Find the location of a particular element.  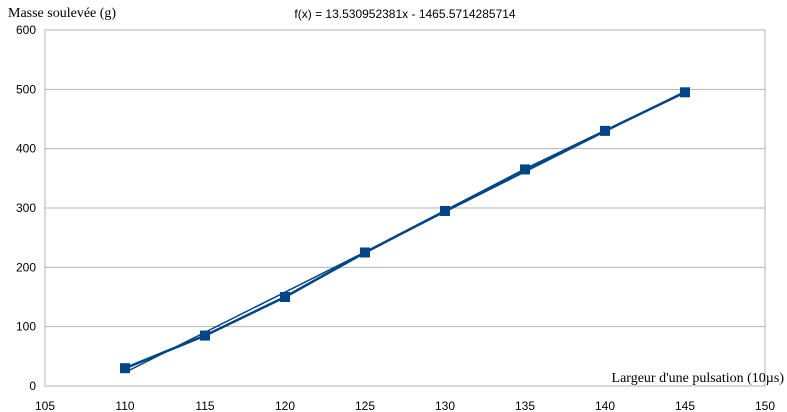

y-tick-label: 400 is located at coordinates (26, 149).